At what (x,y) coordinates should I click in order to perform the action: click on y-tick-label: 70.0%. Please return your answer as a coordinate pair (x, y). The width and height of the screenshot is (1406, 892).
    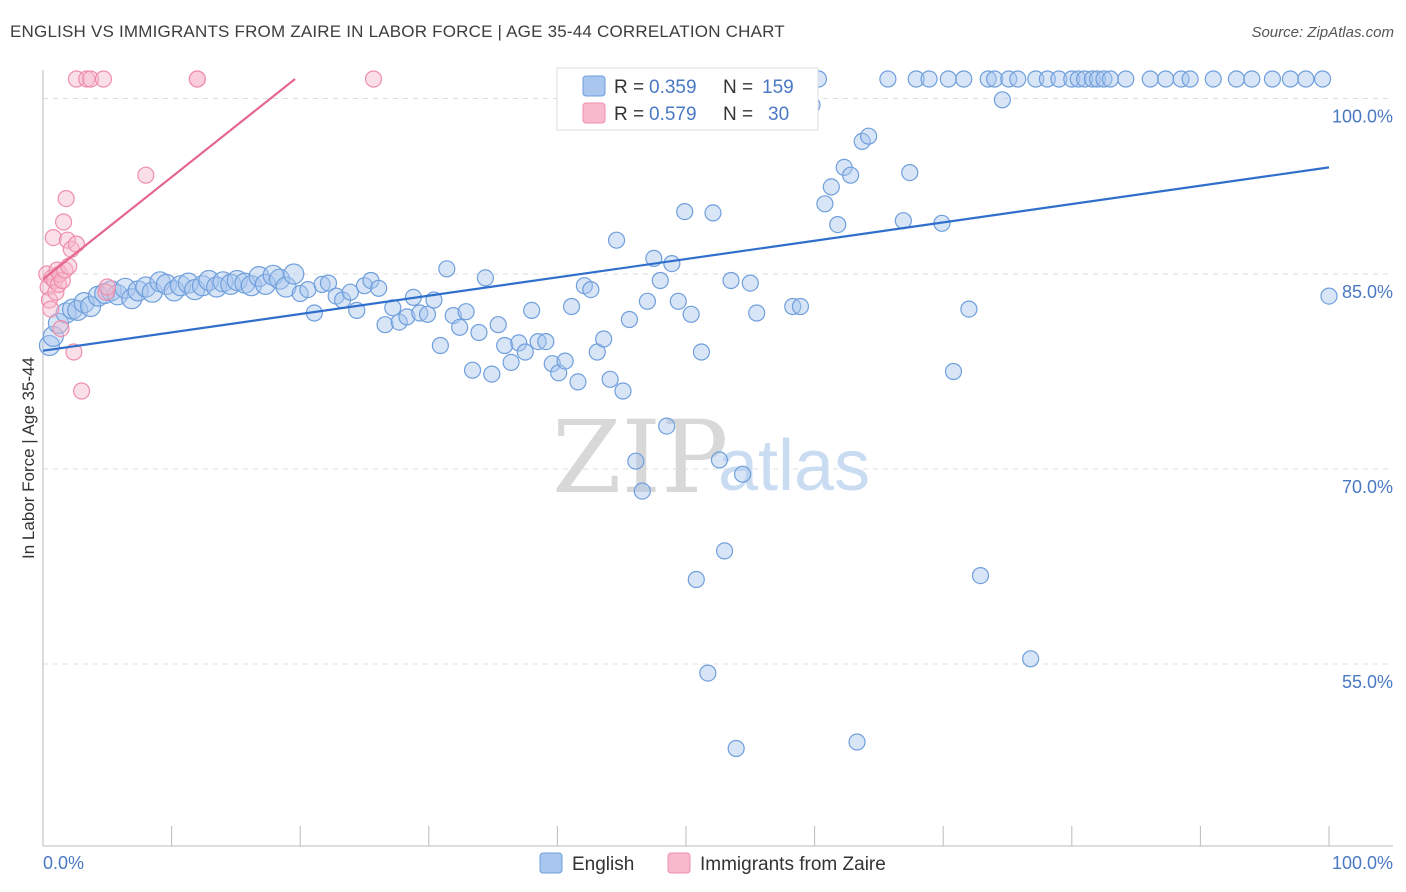
    Looking at the image, I should click on (1367, 487).